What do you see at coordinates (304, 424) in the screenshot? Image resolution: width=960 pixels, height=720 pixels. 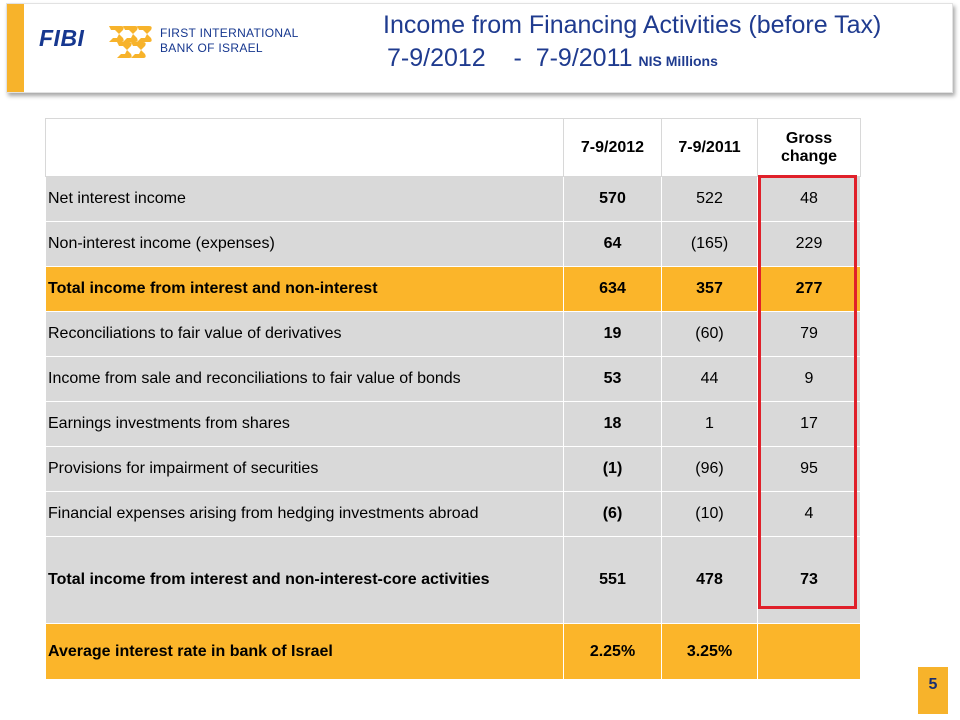 I see `row-label: Earnings investments from shares` at bounding box center [304, 424].